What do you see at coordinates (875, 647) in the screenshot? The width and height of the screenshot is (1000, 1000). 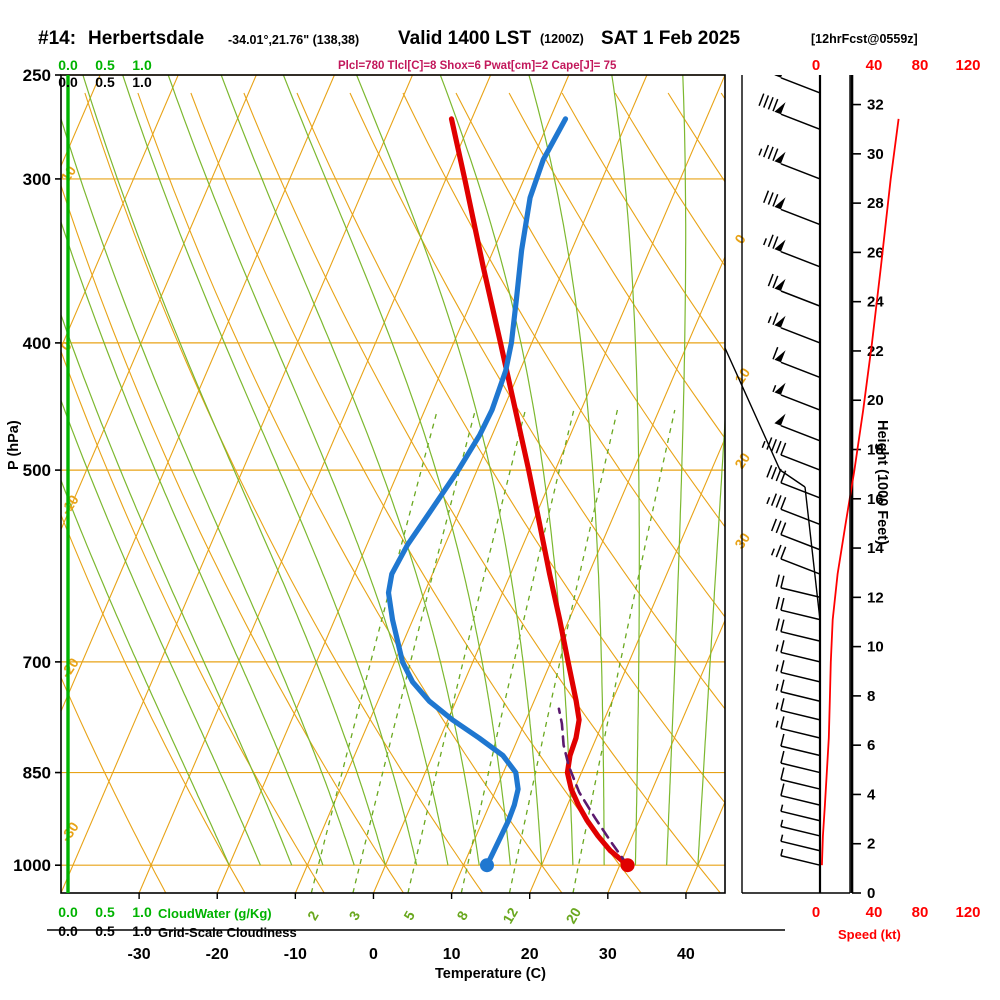 I see `height-tick-label: 10` at bounding box center [875, 647].